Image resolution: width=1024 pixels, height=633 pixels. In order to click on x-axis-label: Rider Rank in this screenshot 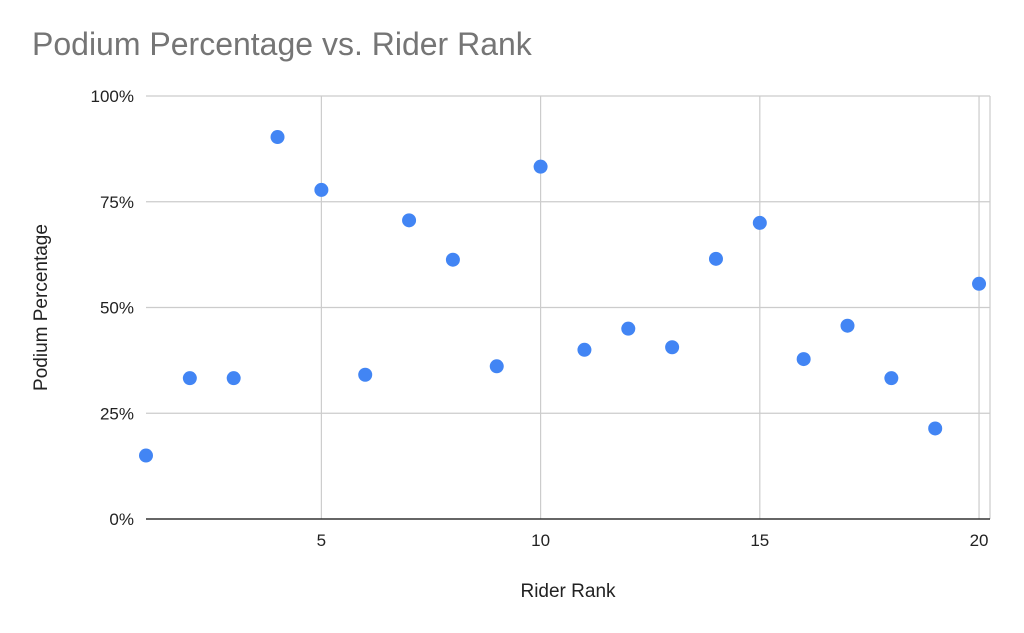, I will do `click(568, 591)`.